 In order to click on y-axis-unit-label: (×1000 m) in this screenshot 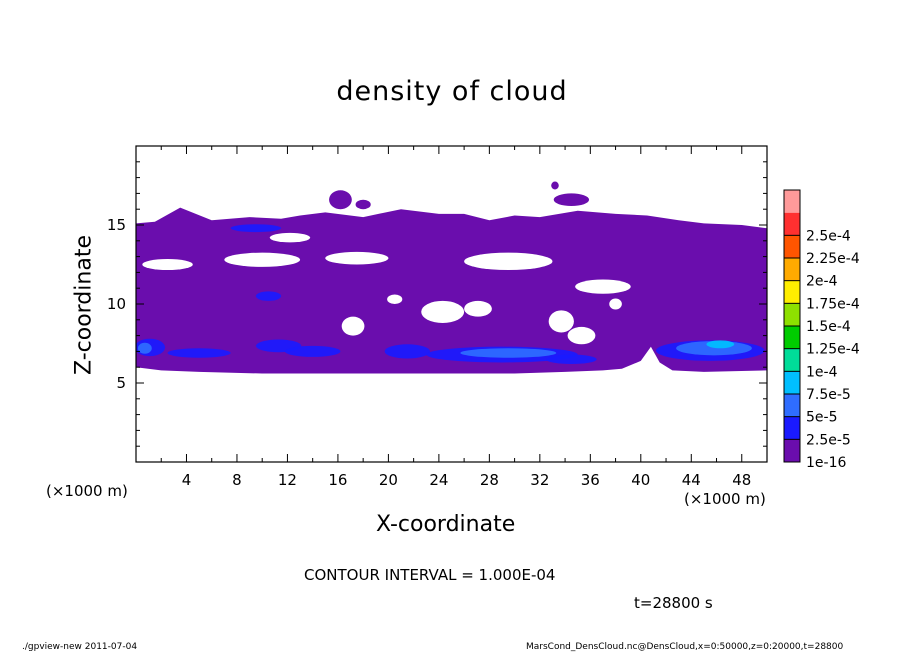, I will do `click(87, 491)`.